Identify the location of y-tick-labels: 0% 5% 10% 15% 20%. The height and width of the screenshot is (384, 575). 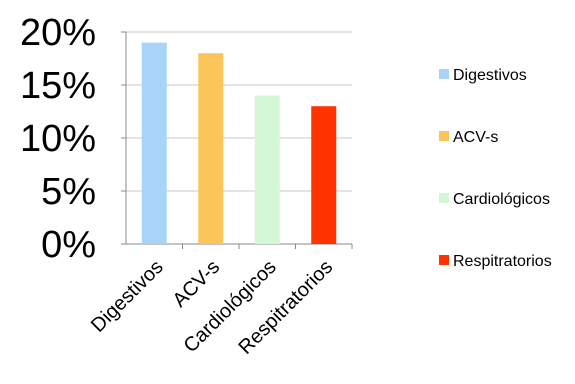
(58, 139).